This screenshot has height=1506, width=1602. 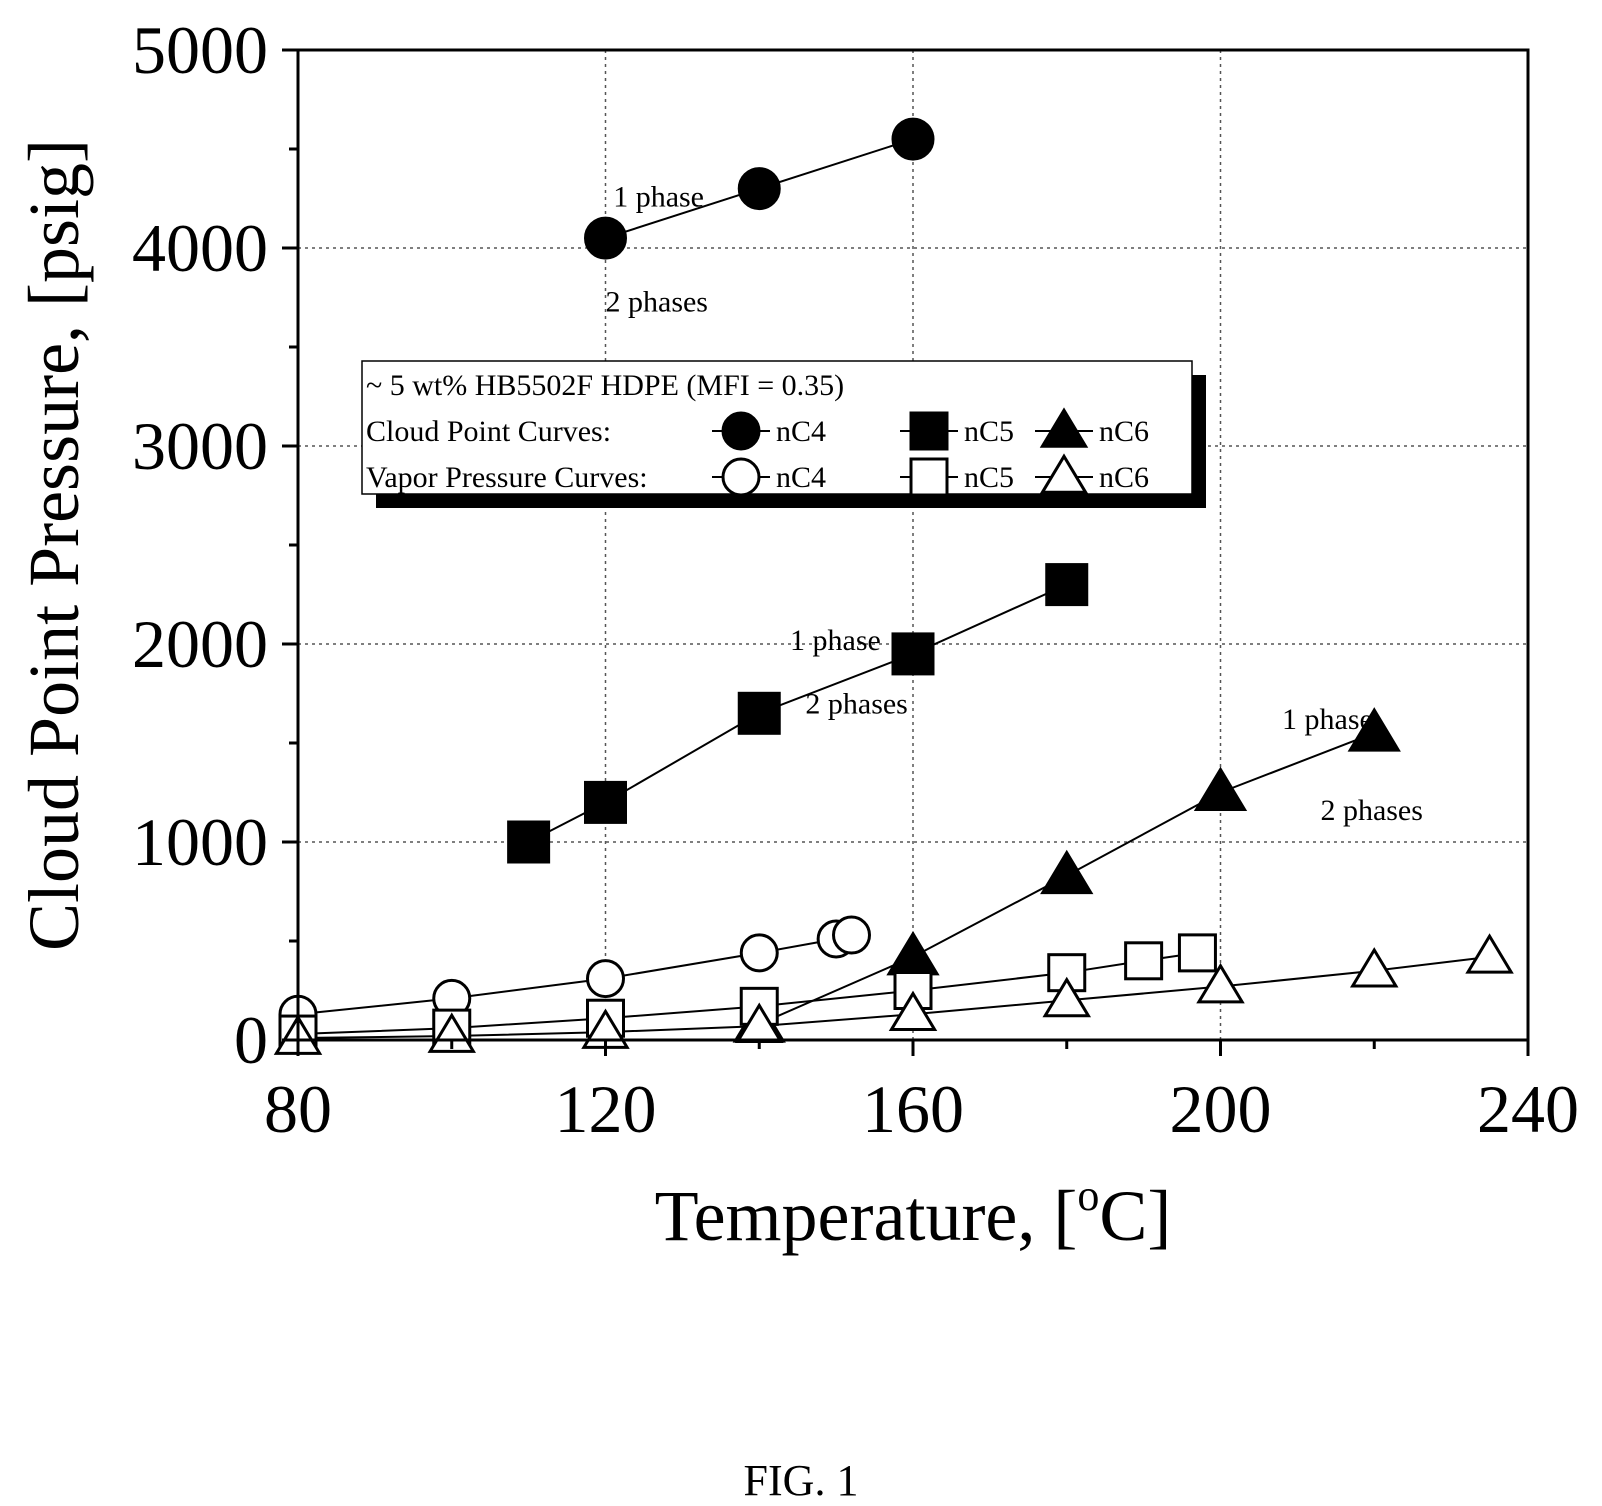 What do you see at coordinates (913, 1109) in the screenshot?
I see `x-tick-label: 160` at bounding box center [913, 1109].